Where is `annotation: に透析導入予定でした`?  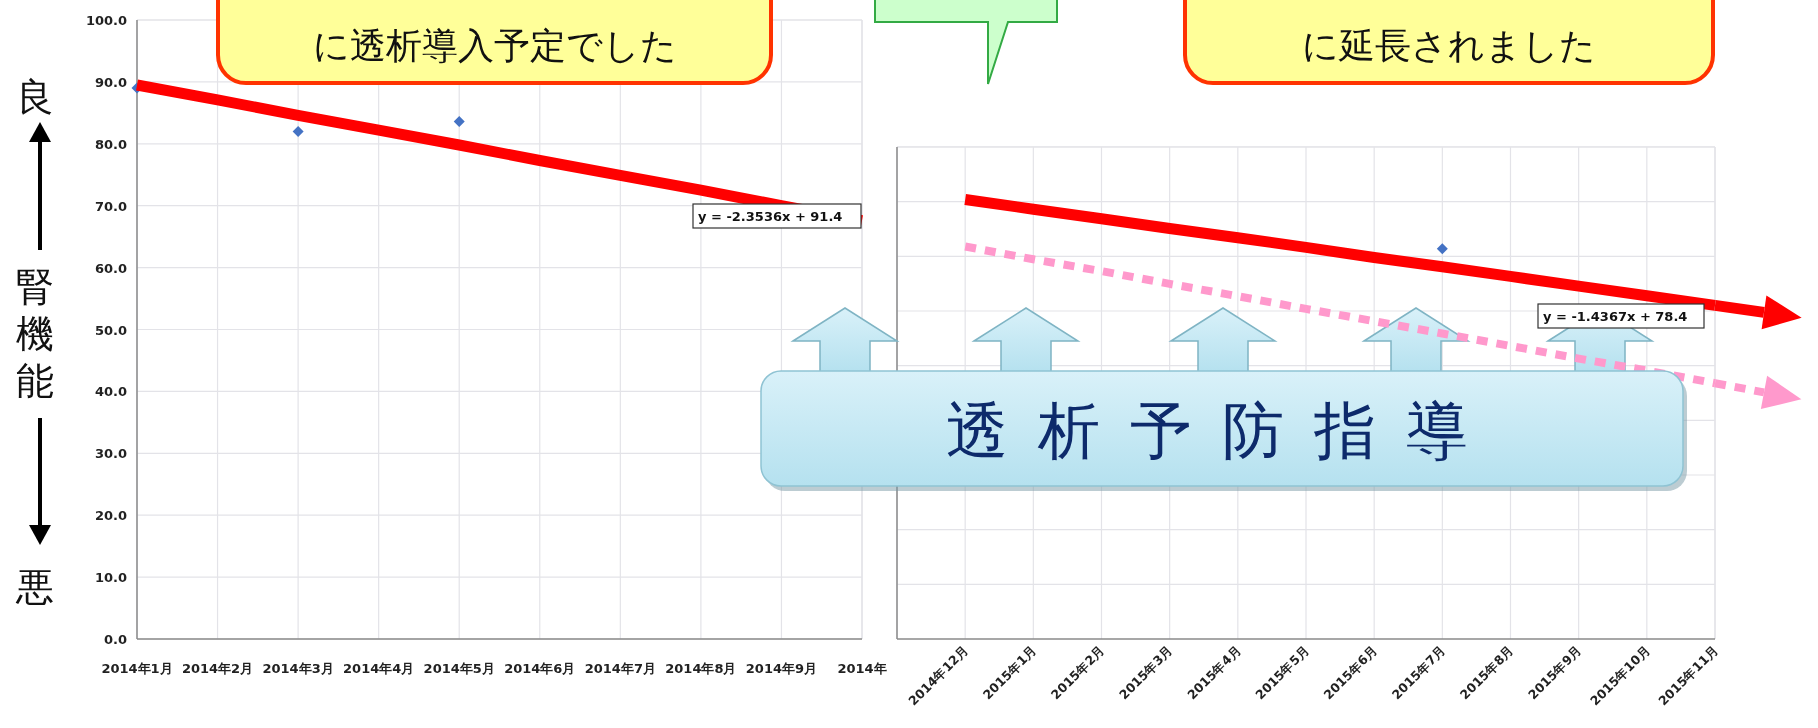
annotation: に透析導入予定でした is located at coordinates (494, 45).